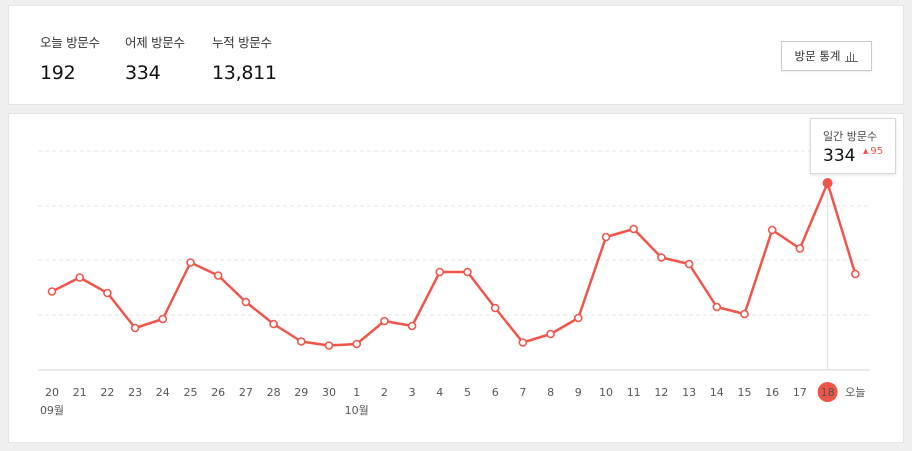 The image size is (912, 451). I want to click on data-point-오늘, so click(855, 274).